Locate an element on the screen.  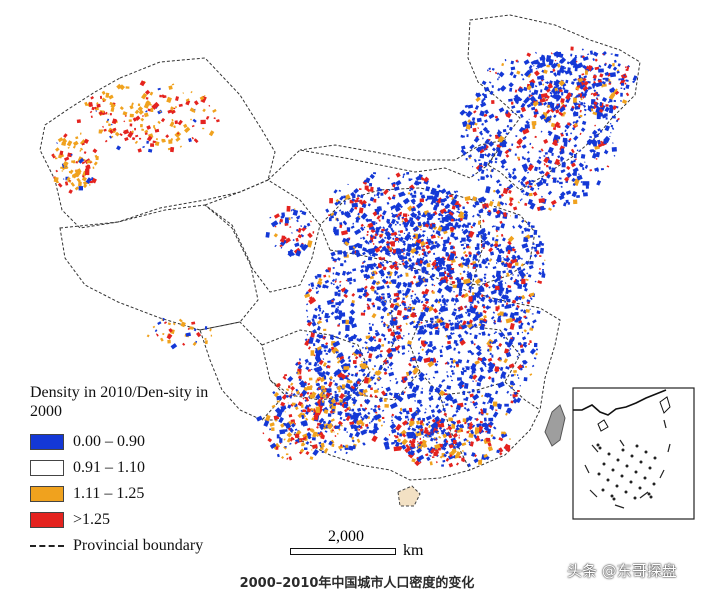
legend-swatch-medium is located at coordinates (47, 494).